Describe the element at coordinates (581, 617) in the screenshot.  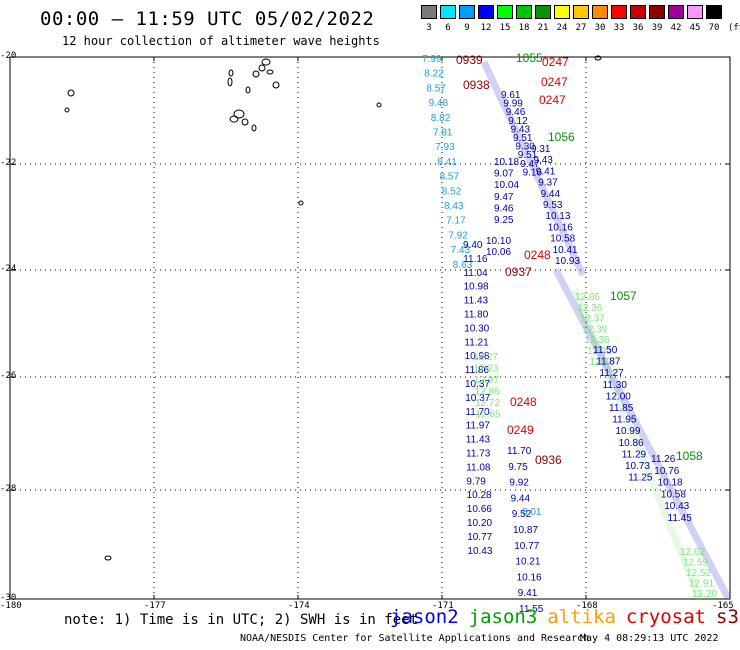
I see `legend-altika: altika` at that location.